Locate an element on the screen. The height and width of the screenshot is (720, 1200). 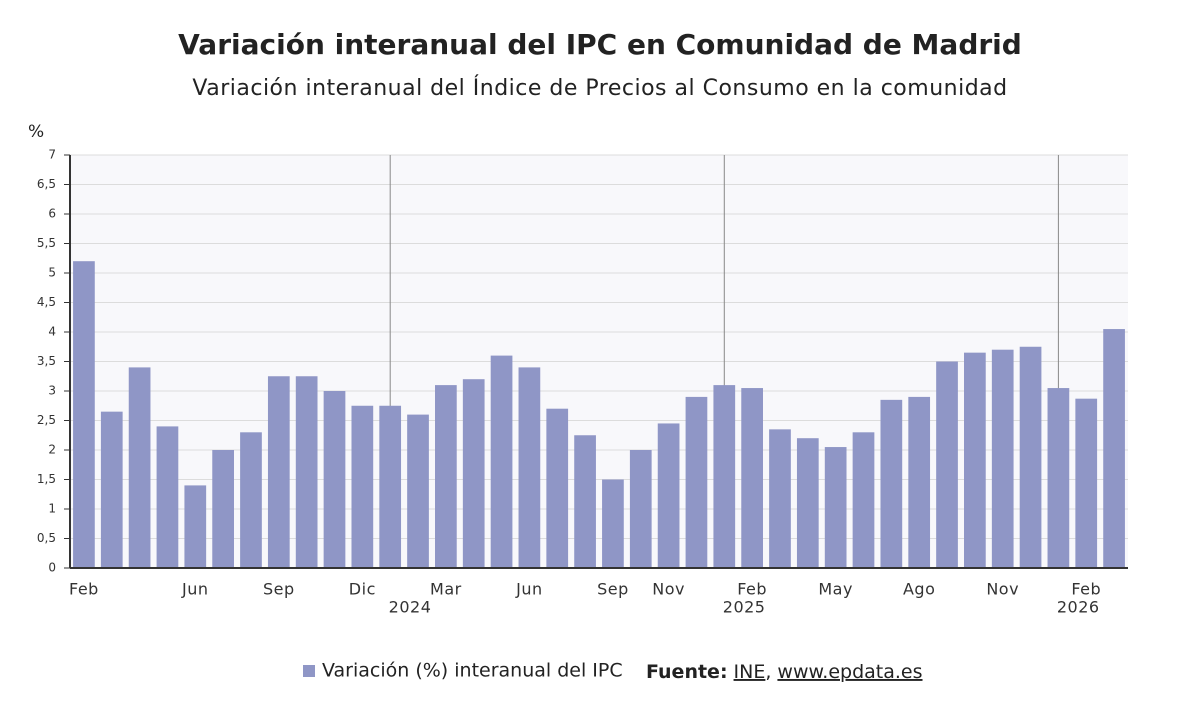
x-tick-label: Dic is located at coordinates (362, 589).